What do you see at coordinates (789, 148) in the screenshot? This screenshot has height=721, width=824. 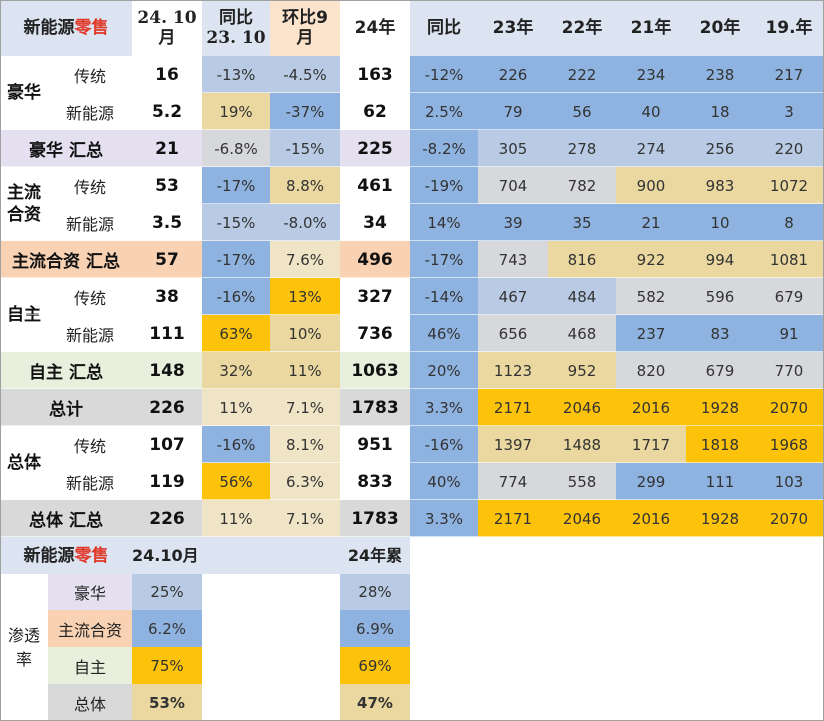 I see `row-3-year-5: 220` at bounding box center [789, 148].